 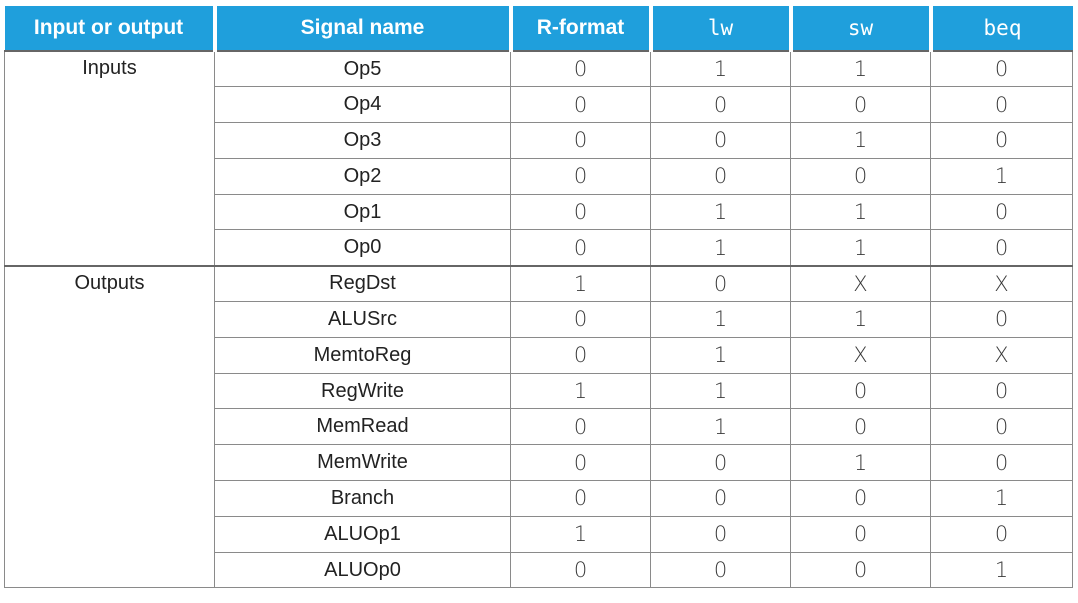 I want to click on signal-name-cell: Op5, so click(x=362, y=69).